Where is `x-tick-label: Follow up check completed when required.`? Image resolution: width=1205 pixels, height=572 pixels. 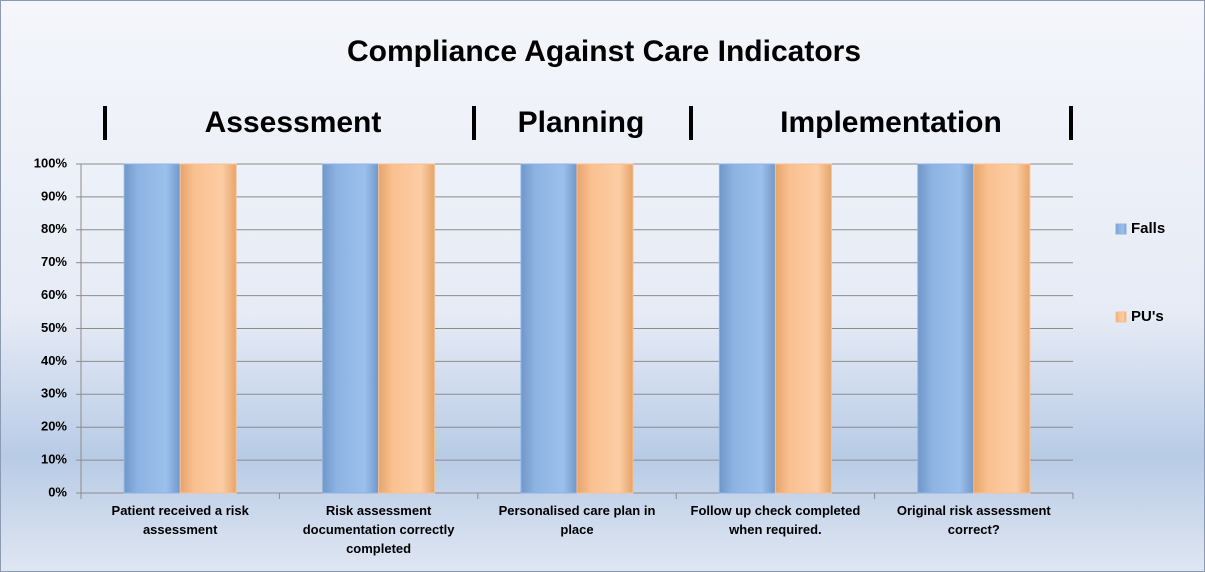
x-tick-label: Follow up check completed when required. is located at coordinates (775, 520).